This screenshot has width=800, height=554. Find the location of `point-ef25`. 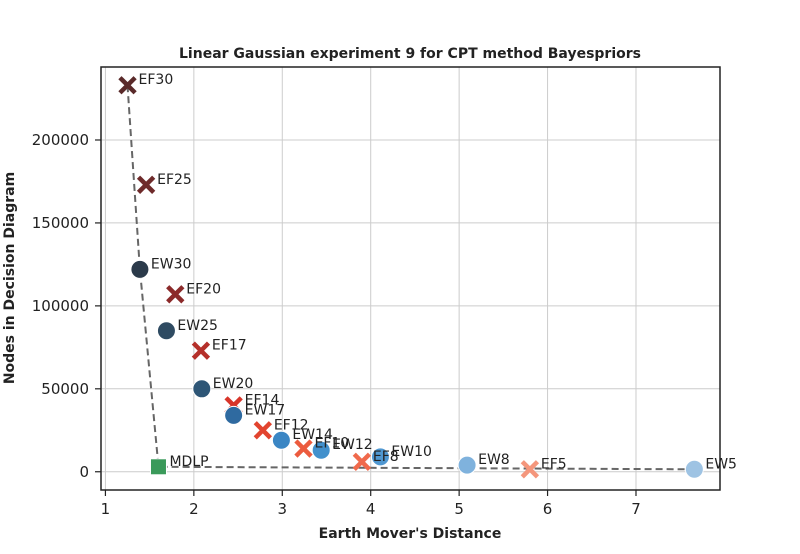

point-ef25 is located at coordinates (146, 184).